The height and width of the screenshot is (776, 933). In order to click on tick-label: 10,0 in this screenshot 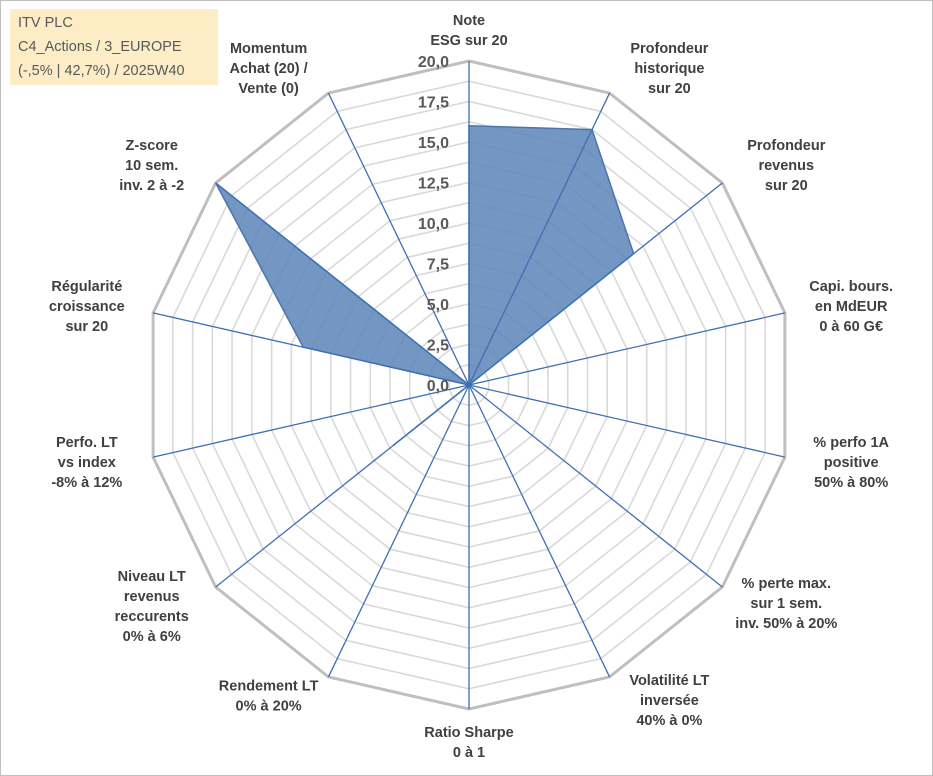, I will do `click(433, 224)`.